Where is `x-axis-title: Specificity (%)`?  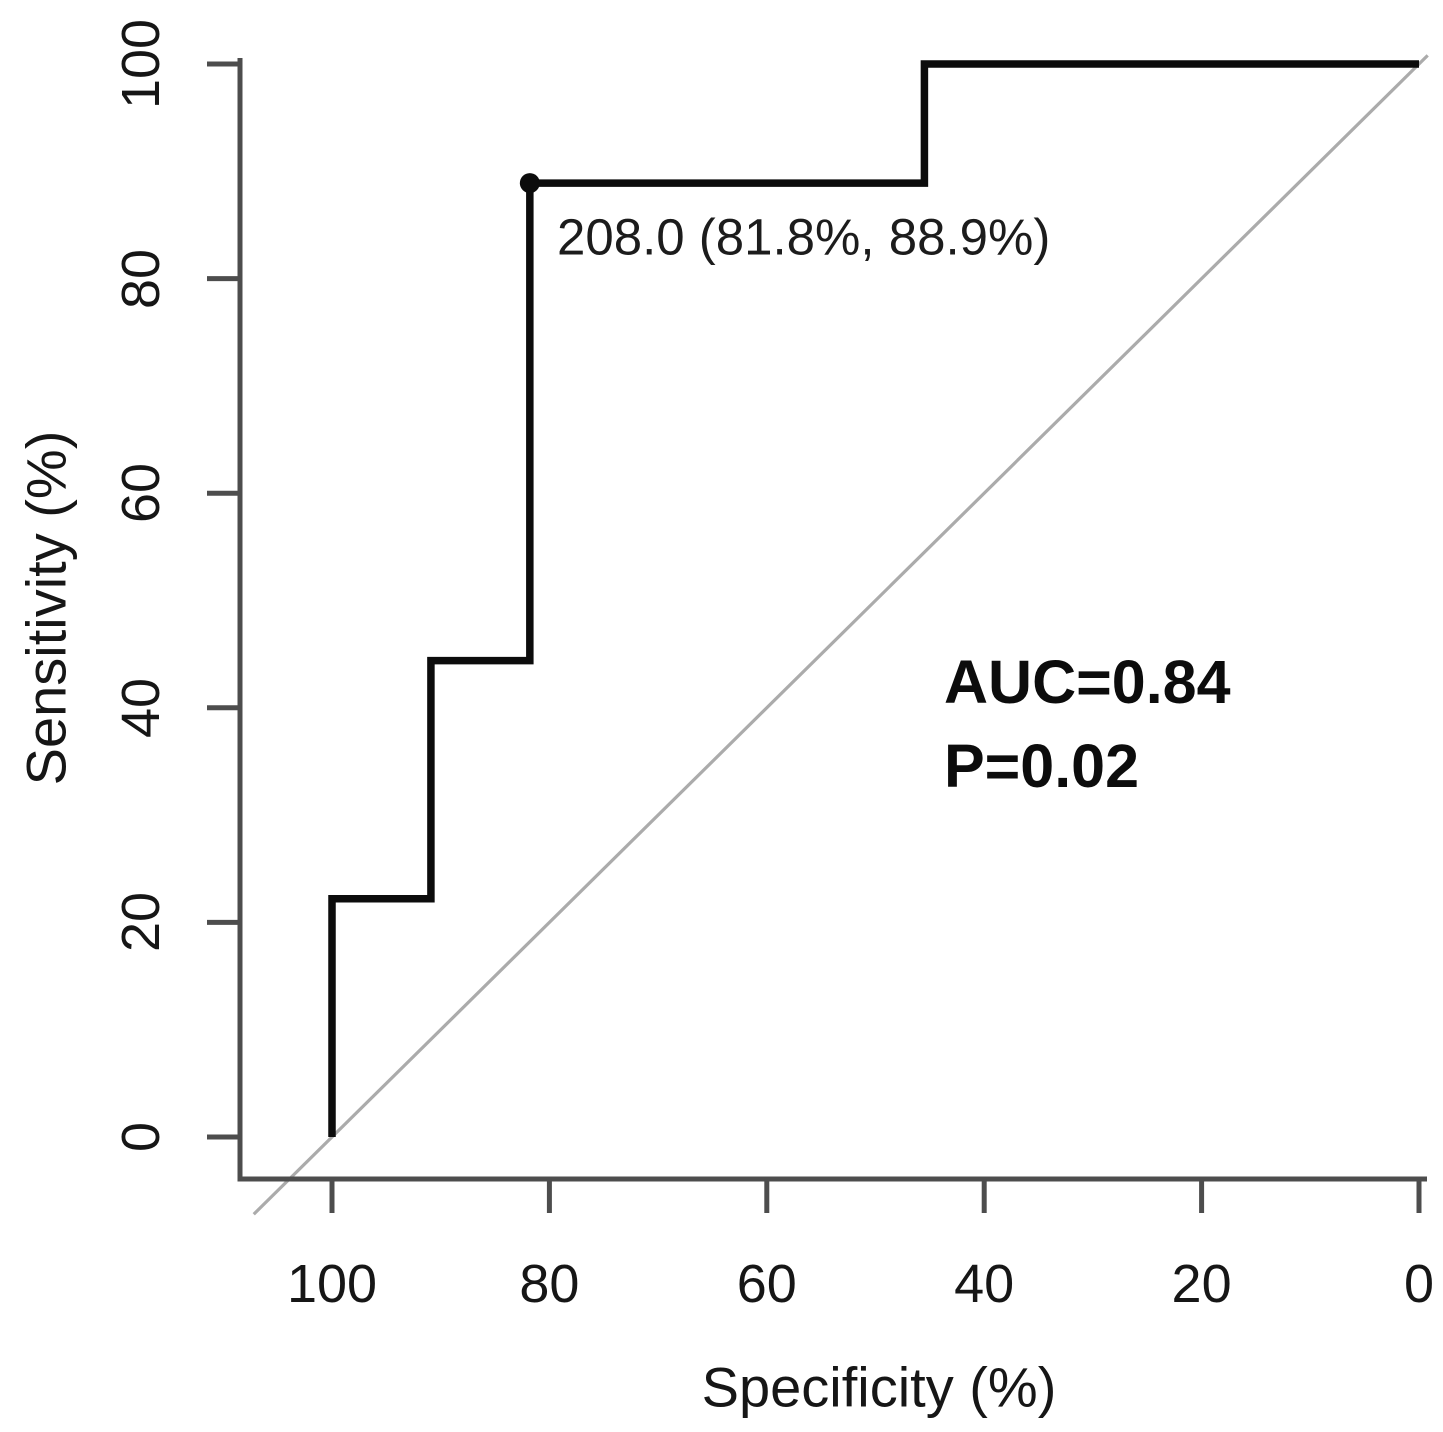
x-axis-title: Specificity (%) is located at coordinates (879, 1387).